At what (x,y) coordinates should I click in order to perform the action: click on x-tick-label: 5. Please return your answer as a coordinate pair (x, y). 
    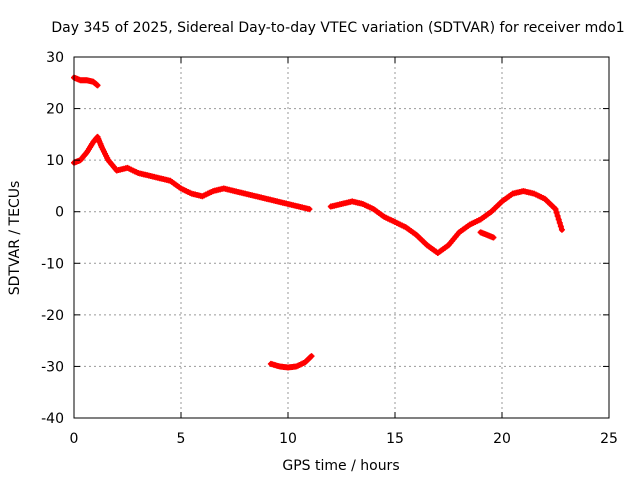
    Looking at the image, I should click on (181, 439).